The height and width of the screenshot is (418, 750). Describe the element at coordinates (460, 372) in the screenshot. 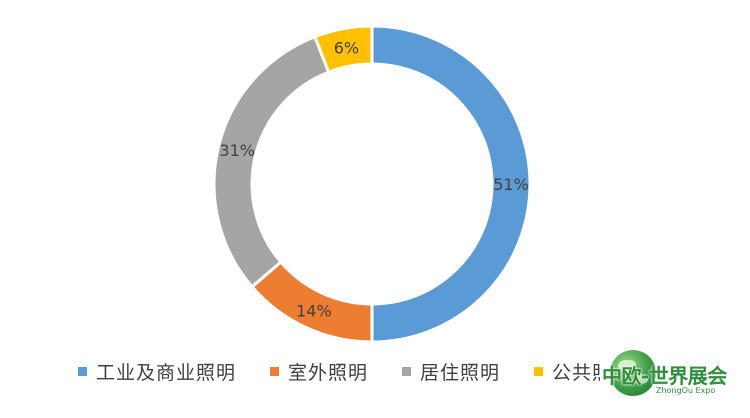

I see `legend-label: 居住照明` at that location.